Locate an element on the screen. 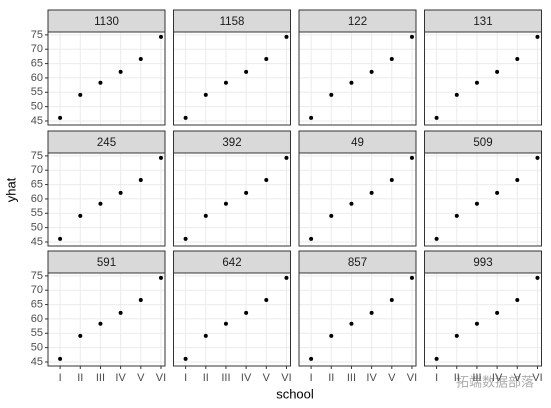 Image resolution: width=551 pixels, height=408 pixels. x-tick-label: VI is located at coordinates (161, 378).